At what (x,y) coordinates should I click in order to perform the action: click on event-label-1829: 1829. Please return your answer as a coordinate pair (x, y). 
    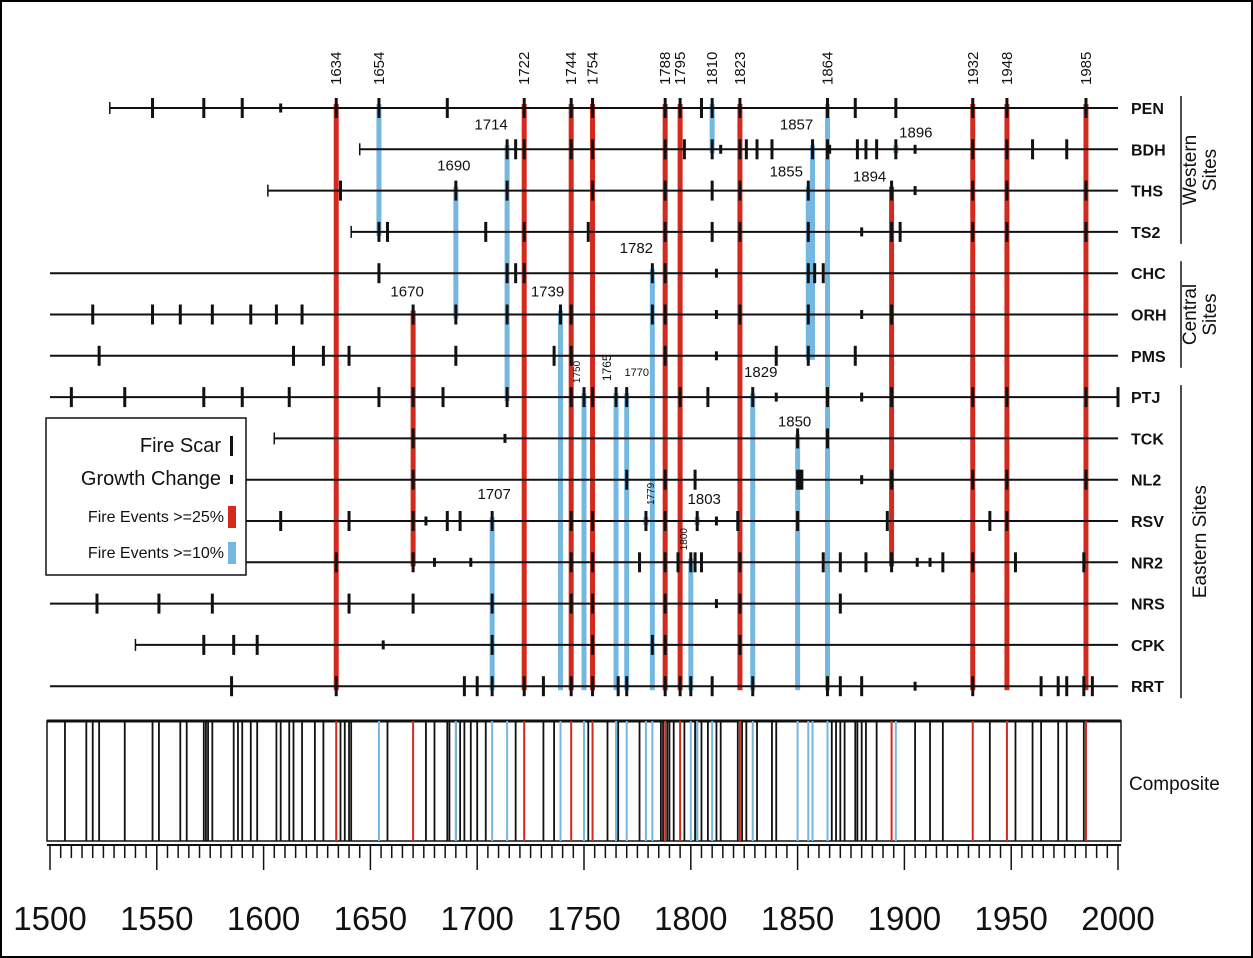
    Looking at the image, I should click on (760, 372).